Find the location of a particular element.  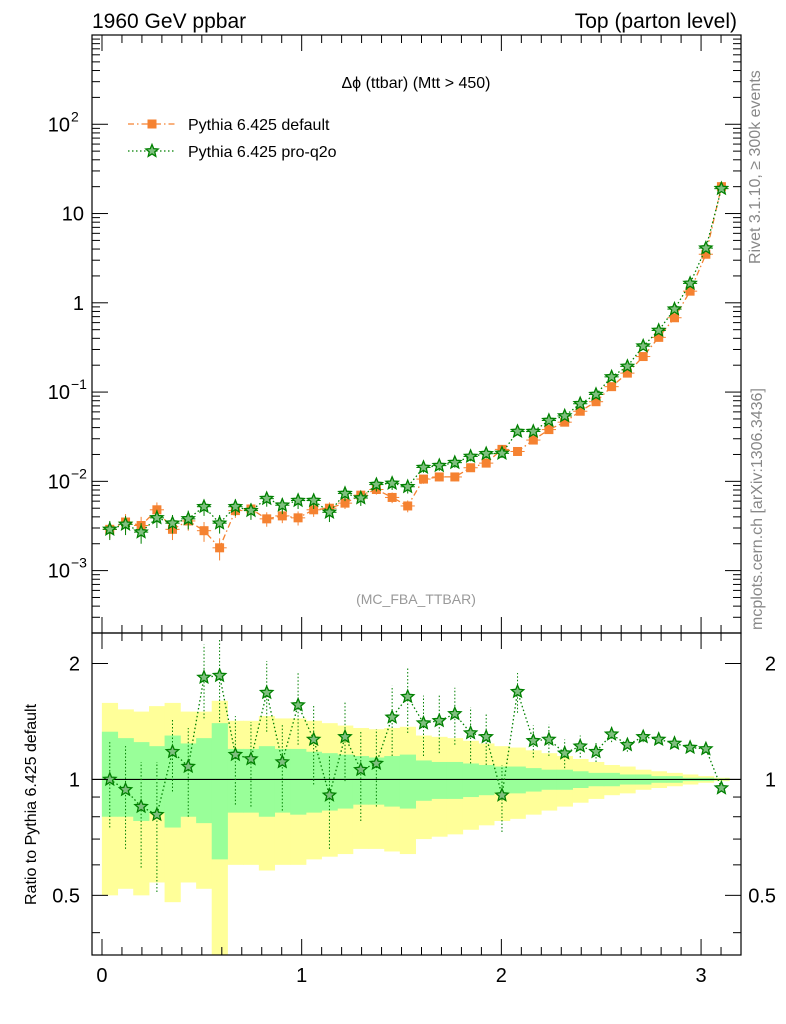

x-tick-label: 2 is located at coordinates (501, 976).